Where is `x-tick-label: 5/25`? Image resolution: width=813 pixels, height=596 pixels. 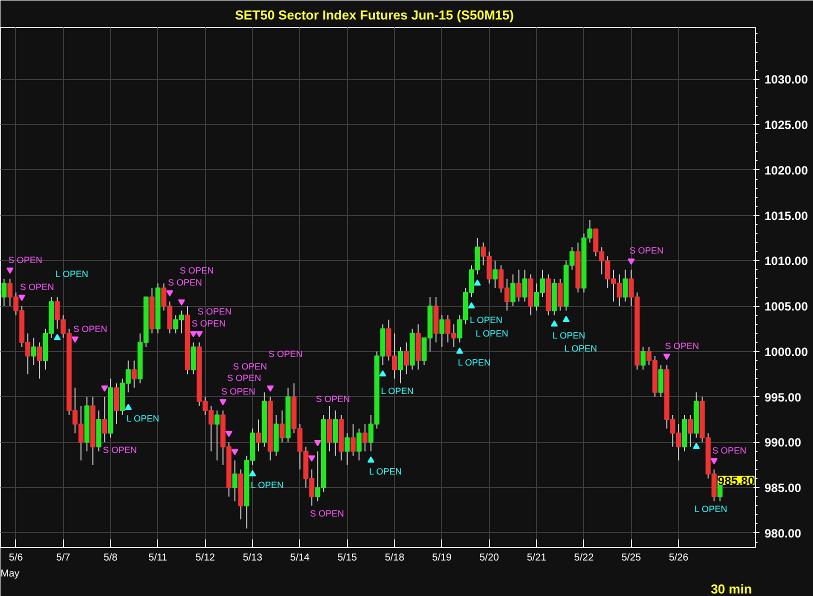 x-tick-label: 5/25 is located at coordinates (632, 558).